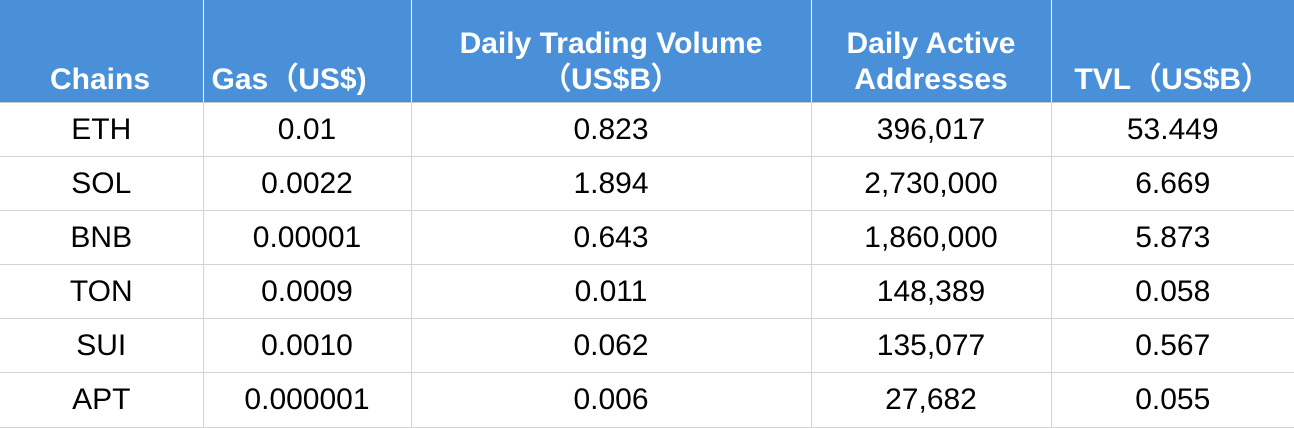  I want to click on table-row: TON 0.0009 0.011 148,389 0.058, so click(647, 291).